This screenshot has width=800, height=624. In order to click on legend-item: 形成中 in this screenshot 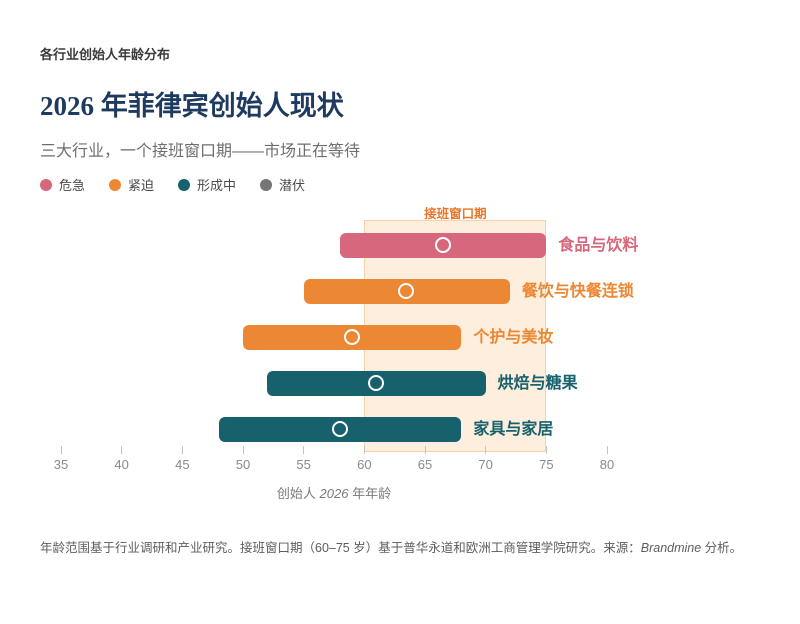, I will do `click(207, 184)`.